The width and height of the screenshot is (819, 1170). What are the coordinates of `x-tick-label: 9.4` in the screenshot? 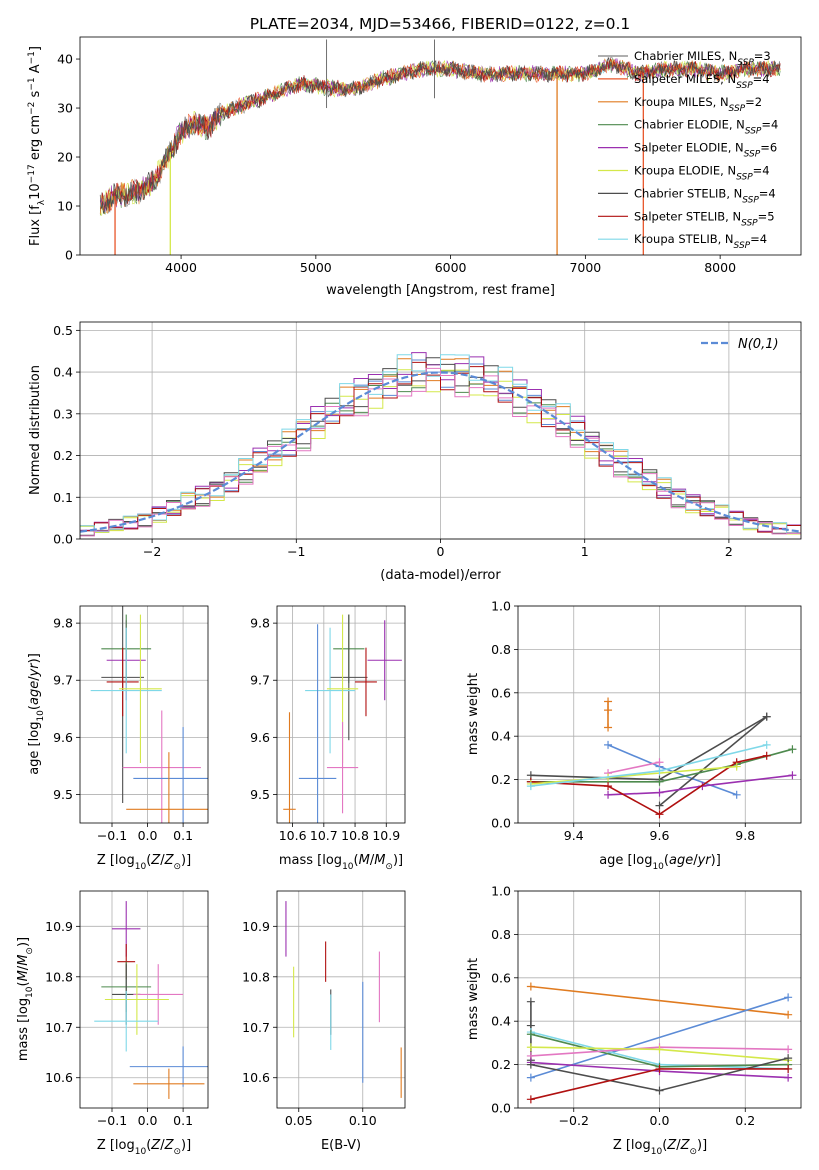 It's located at (574, 835).